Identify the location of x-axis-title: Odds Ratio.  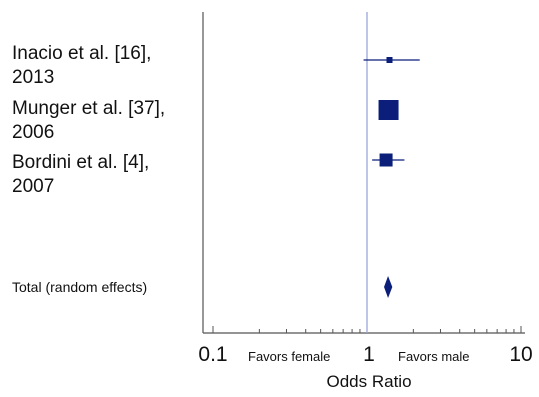
(369, 381).